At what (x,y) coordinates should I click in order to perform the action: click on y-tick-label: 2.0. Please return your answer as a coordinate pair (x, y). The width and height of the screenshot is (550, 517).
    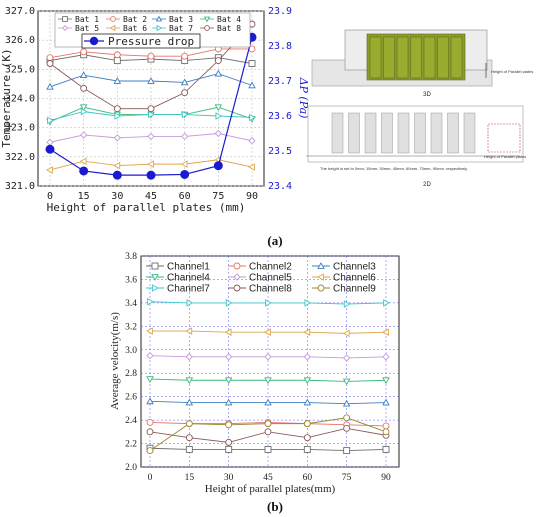
    Looking at the image, I should click on (131, 468).